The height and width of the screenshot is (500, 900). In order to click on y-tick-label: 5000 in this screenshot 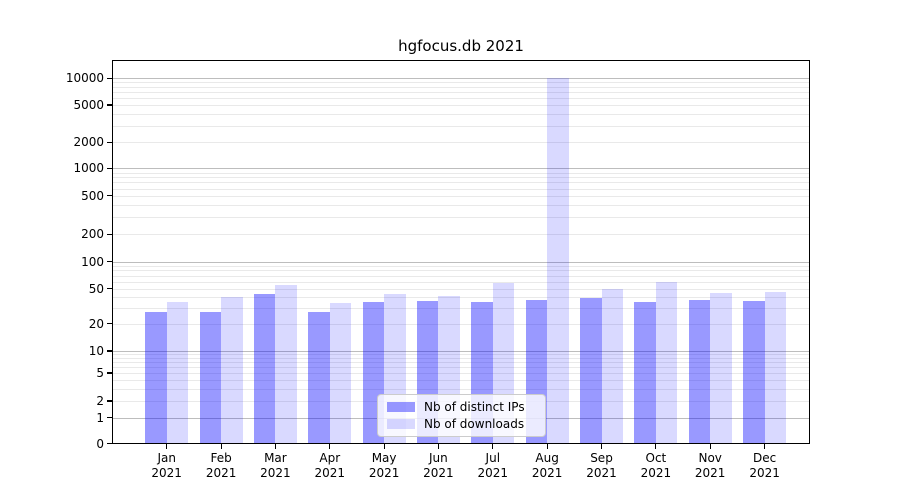, I will do `click(88, 105)`.